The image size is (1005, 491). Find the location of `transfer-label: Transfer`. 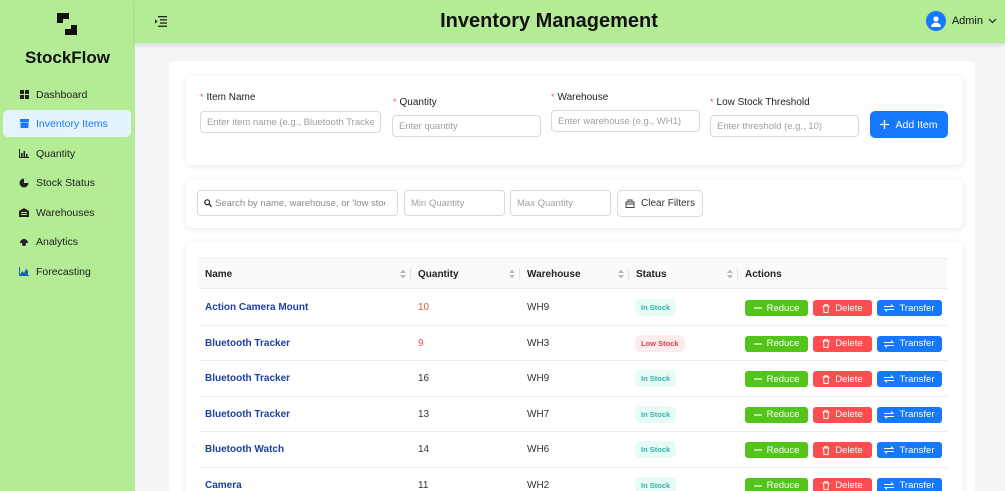

transfer-label: Transfer is located at coordinates (917, 414).